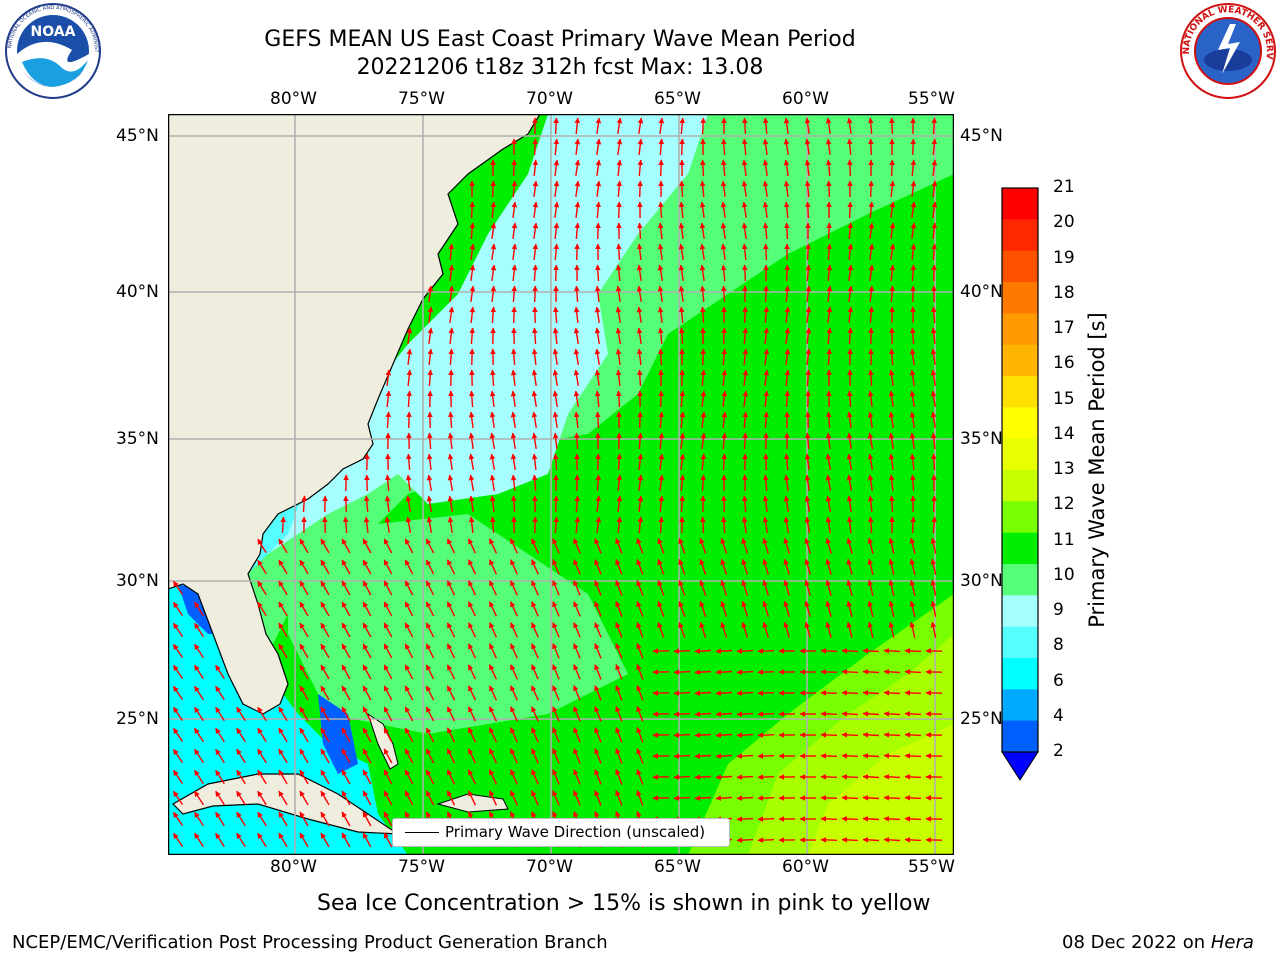 The height and width of the screenshot is (960, 1280). Describe the element at coordinates (1064, 328) in the screenshot. I see `colorbar-tick-label: 17` at that location.